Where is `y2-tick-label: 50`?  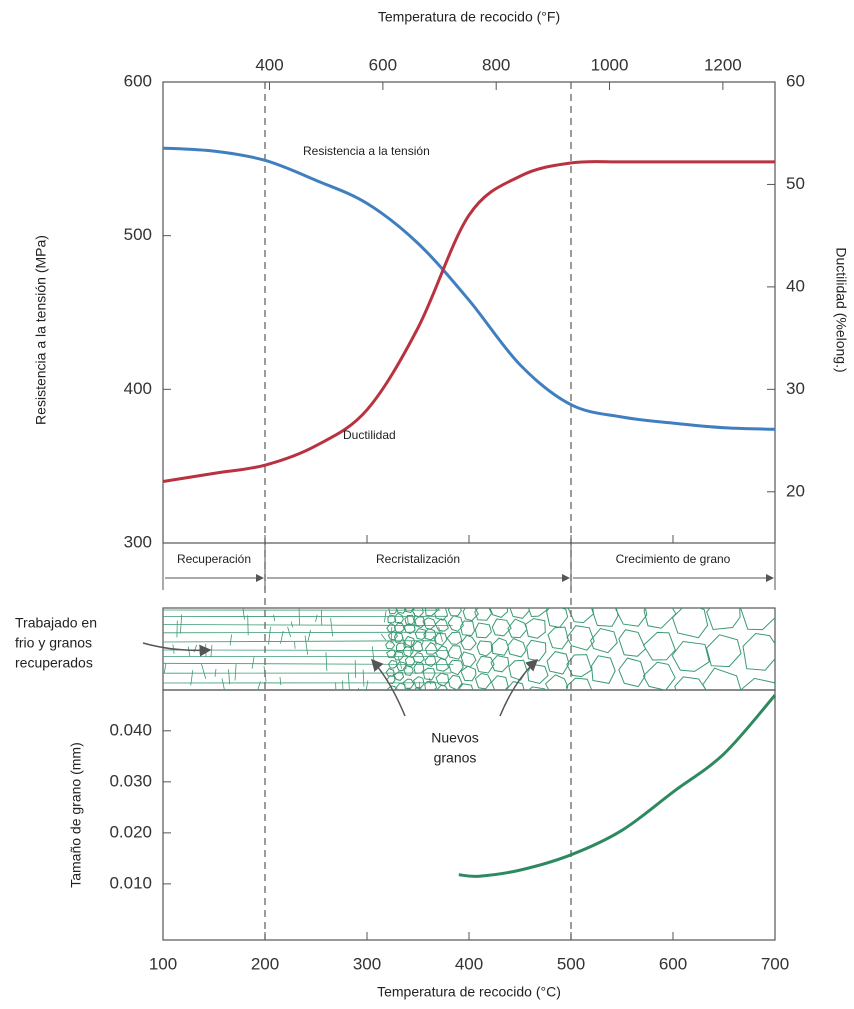
y2-tick-label: 50 is located at coordinates (795, 183).